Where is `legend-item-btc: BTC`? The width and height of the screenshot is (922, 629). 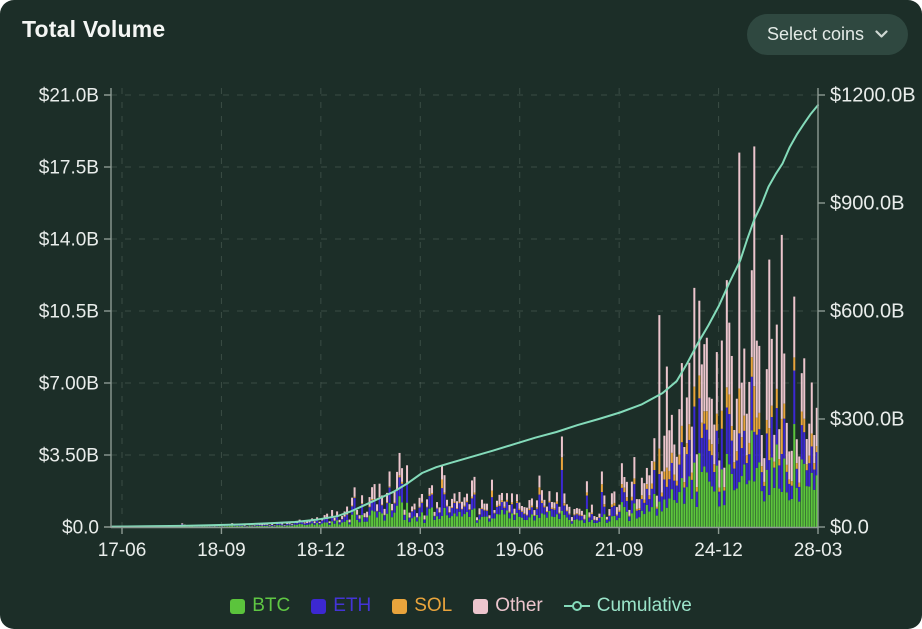
legend-item-btc: BTC is located at coordinates (260, 606).